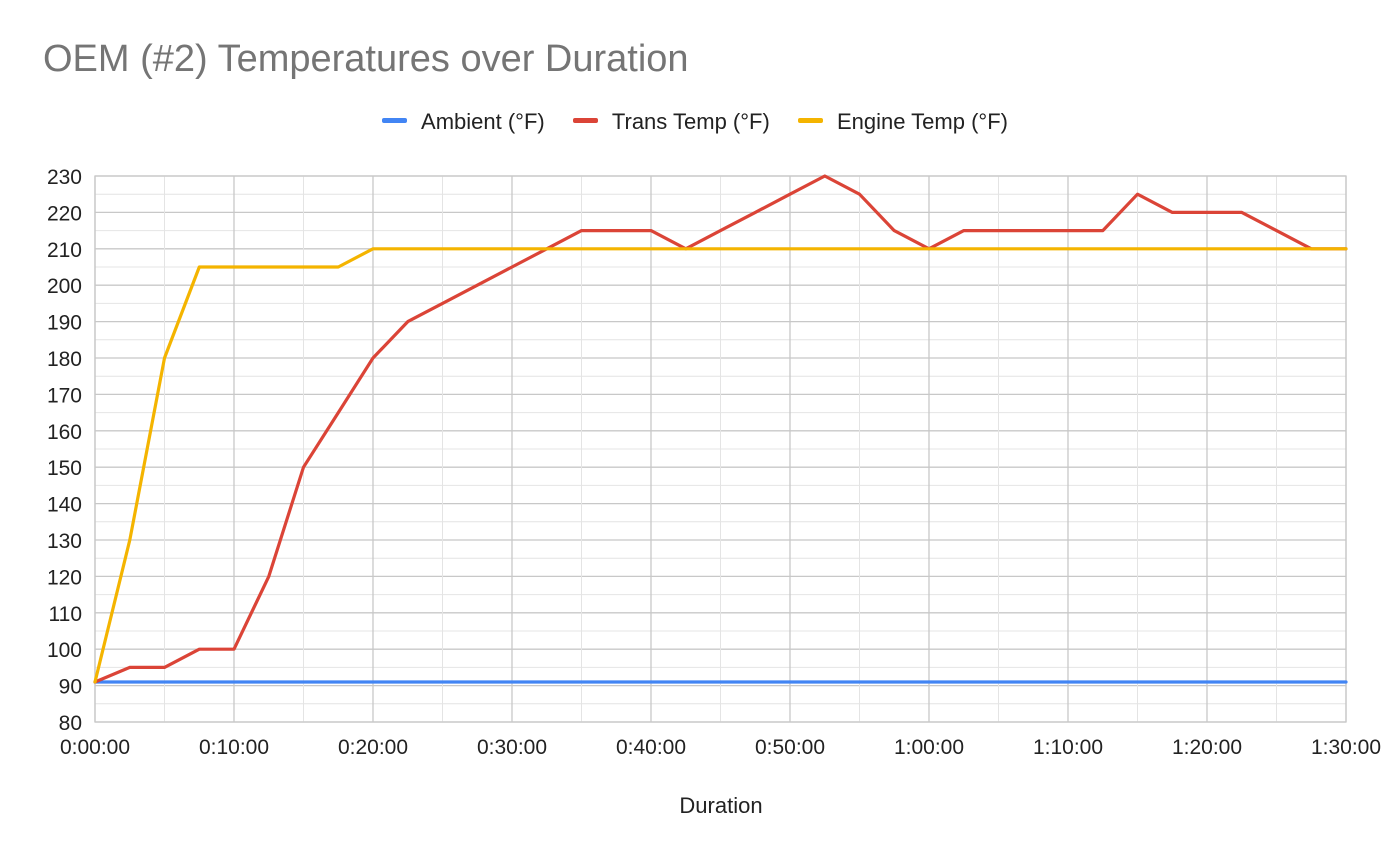  I want to click on x-tick-label: 0:30:00, so click(512, 747).